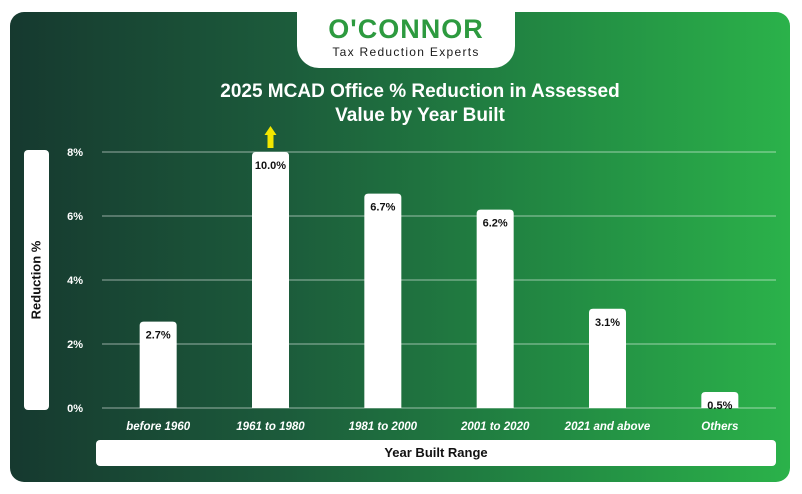 The height and width of the screenshot is (494, 802). Describe the element at coordinates (406, 52) in the screenshot. I see `brand-tagline: Tax Reduction Experts` at that location.